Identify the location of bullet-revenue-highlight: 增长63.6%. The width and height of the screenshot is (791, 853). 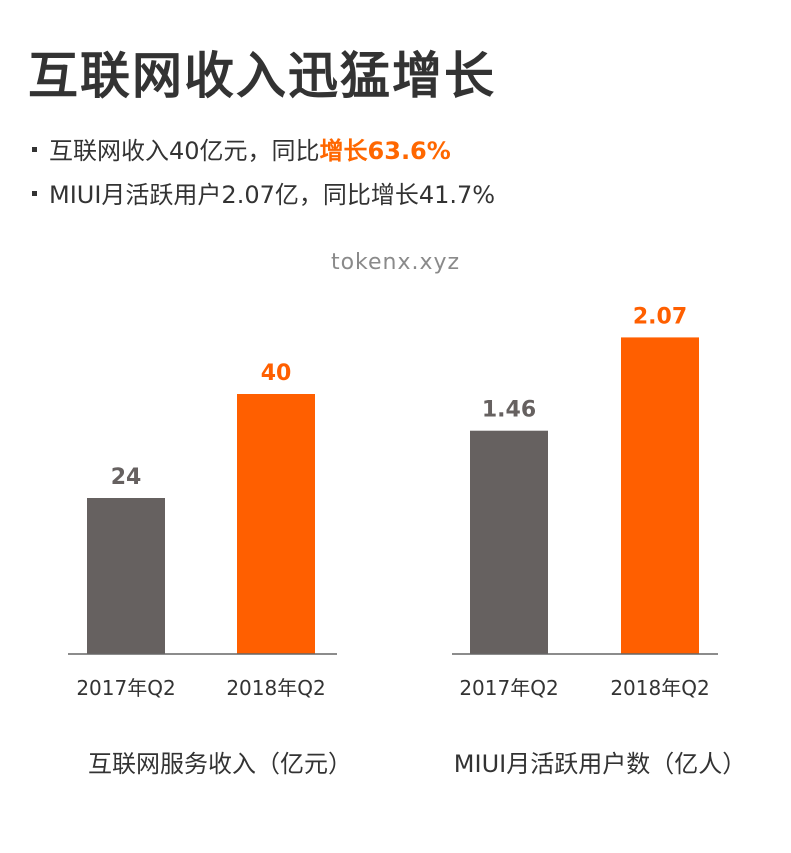
(385, 151).